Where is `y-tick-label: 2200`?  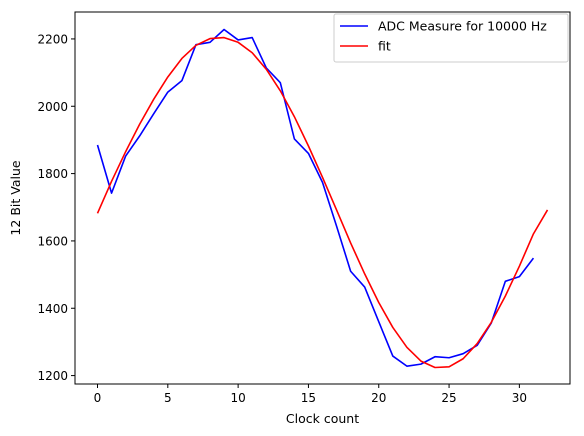 y-tick-label: 2200 is located at coordinates (52, 39).